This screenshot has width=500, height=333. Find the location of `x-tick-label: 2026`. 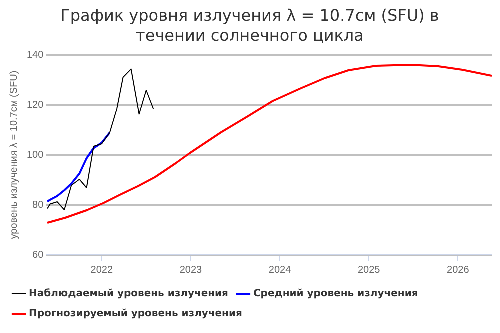

x-tick-label: 2026 is located at coordinates (458, 270).